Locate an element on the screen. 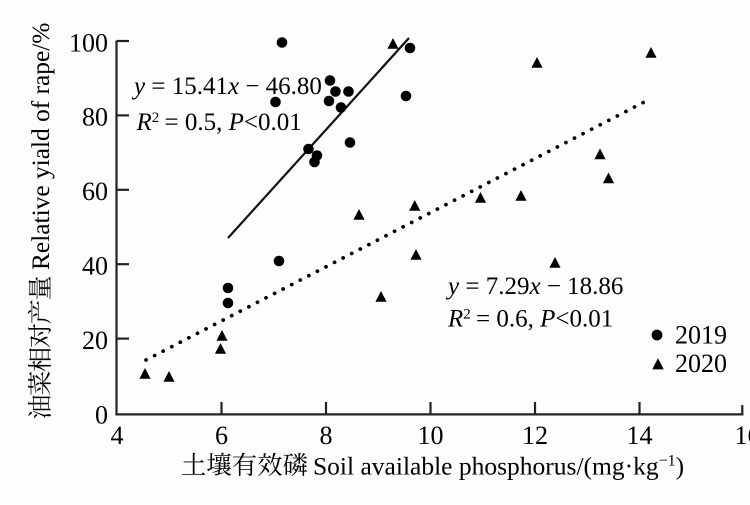 Image resolution: width=750 pixels, height=505 pixels. svg-text: 8 is located at coordinates (326, 435).